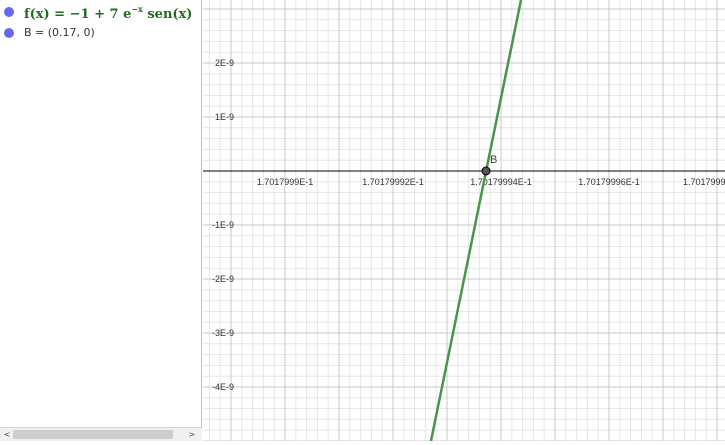 The width and height of the screenshot is (725, 445). What do you see at coordinates (704, 182) in the screenshot?
I see `x-tick-label: 1.70179998E-1` at bounding box center [704, 182].